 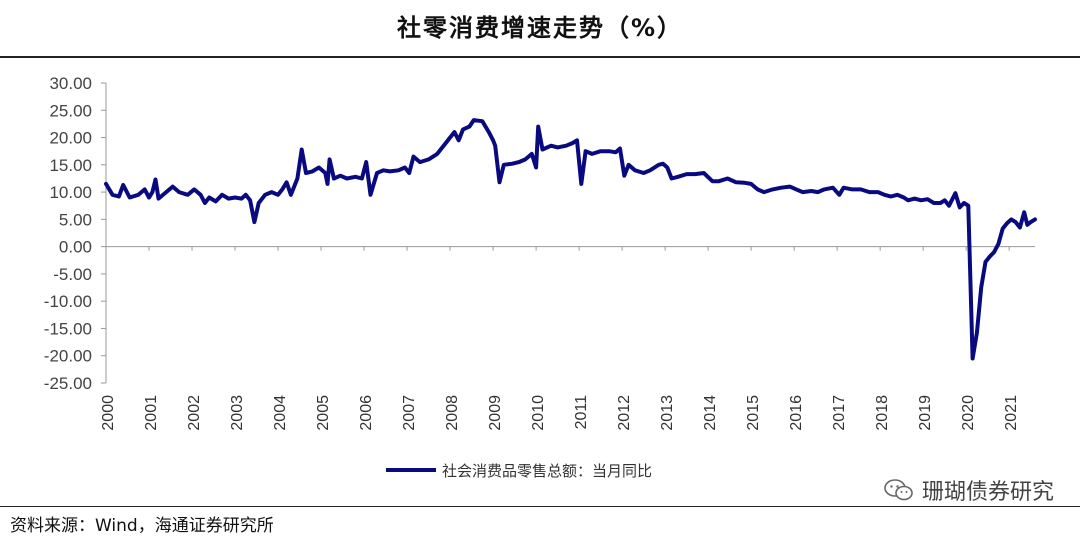 I want to click on x-tick-label: 2019, so click(x=925, y=413).